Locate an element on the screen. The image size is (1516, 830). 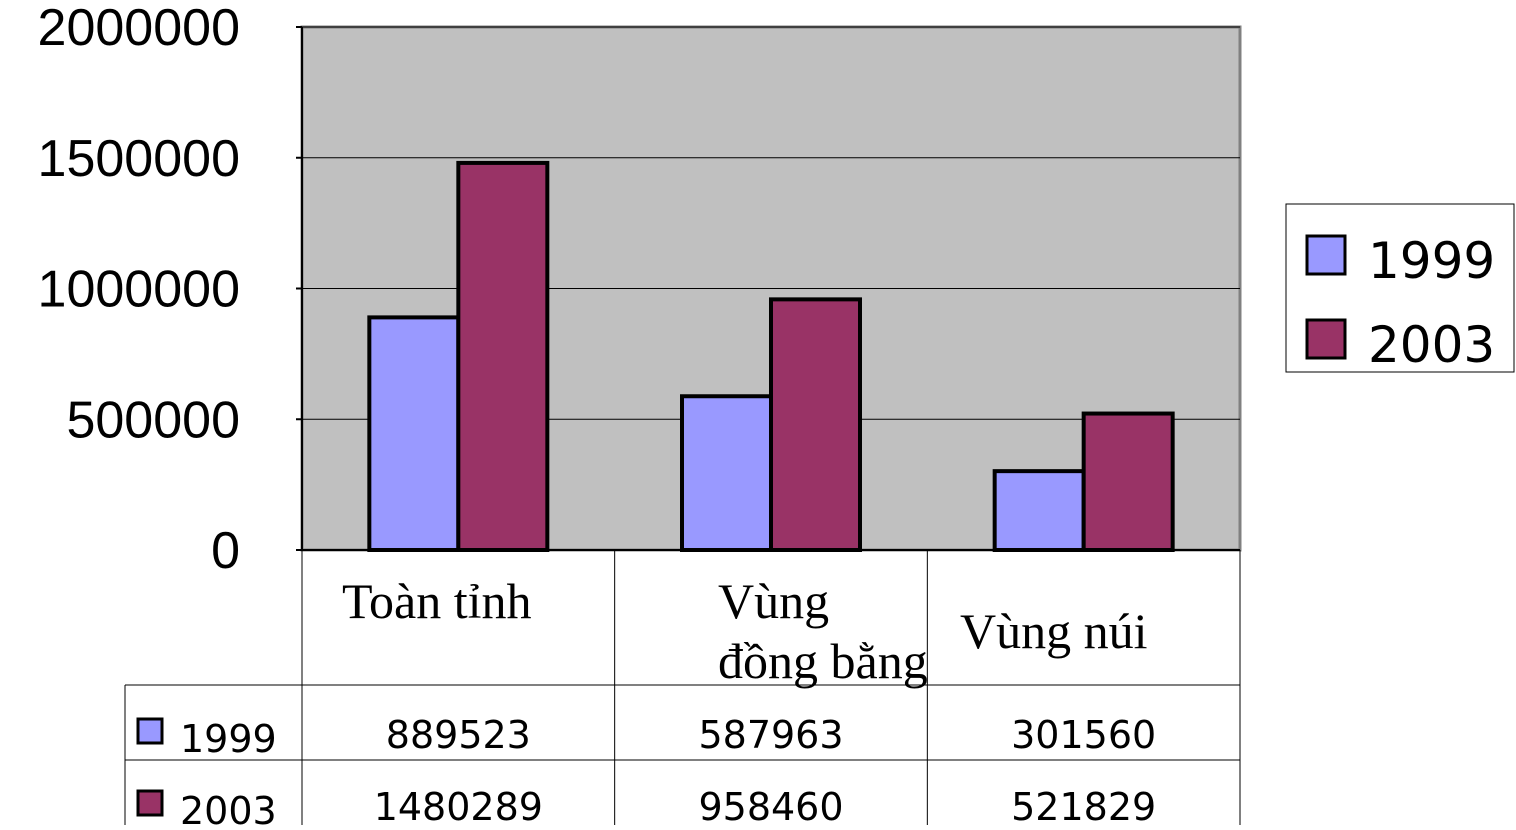
x-tick-label-0: Toàn tỉnh is located at coordinates (437, 601).